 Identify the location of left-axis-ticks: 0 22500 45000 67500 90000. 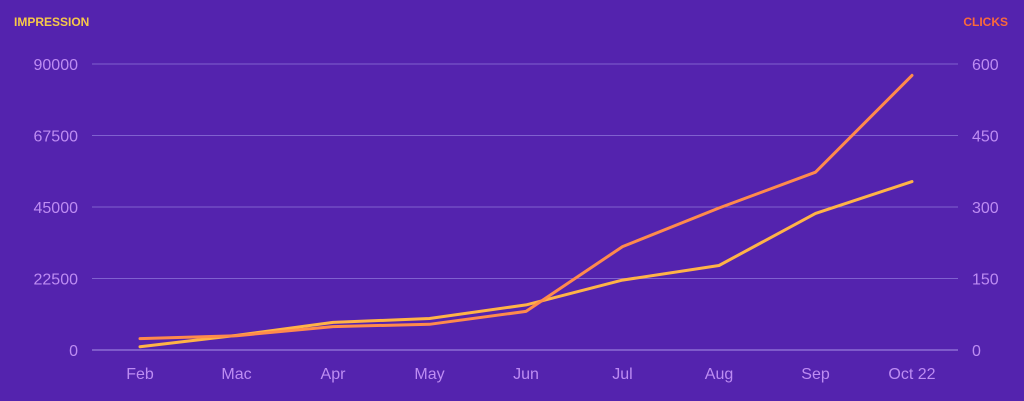
(56, 208).